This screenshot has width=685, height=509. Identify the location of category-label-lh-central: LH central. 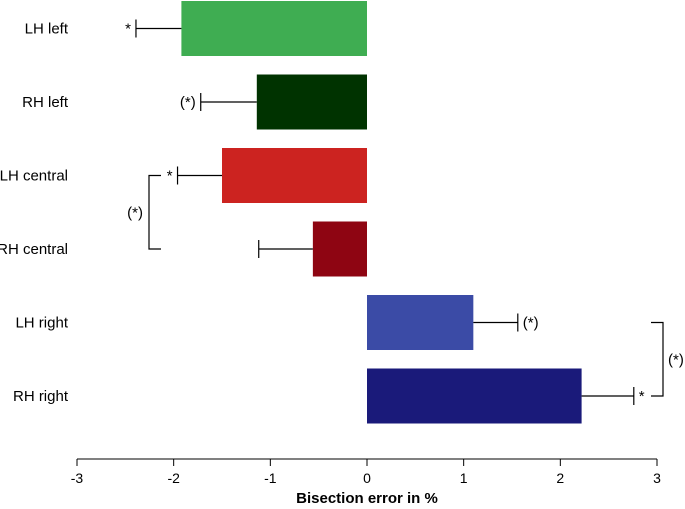
(34, 176).